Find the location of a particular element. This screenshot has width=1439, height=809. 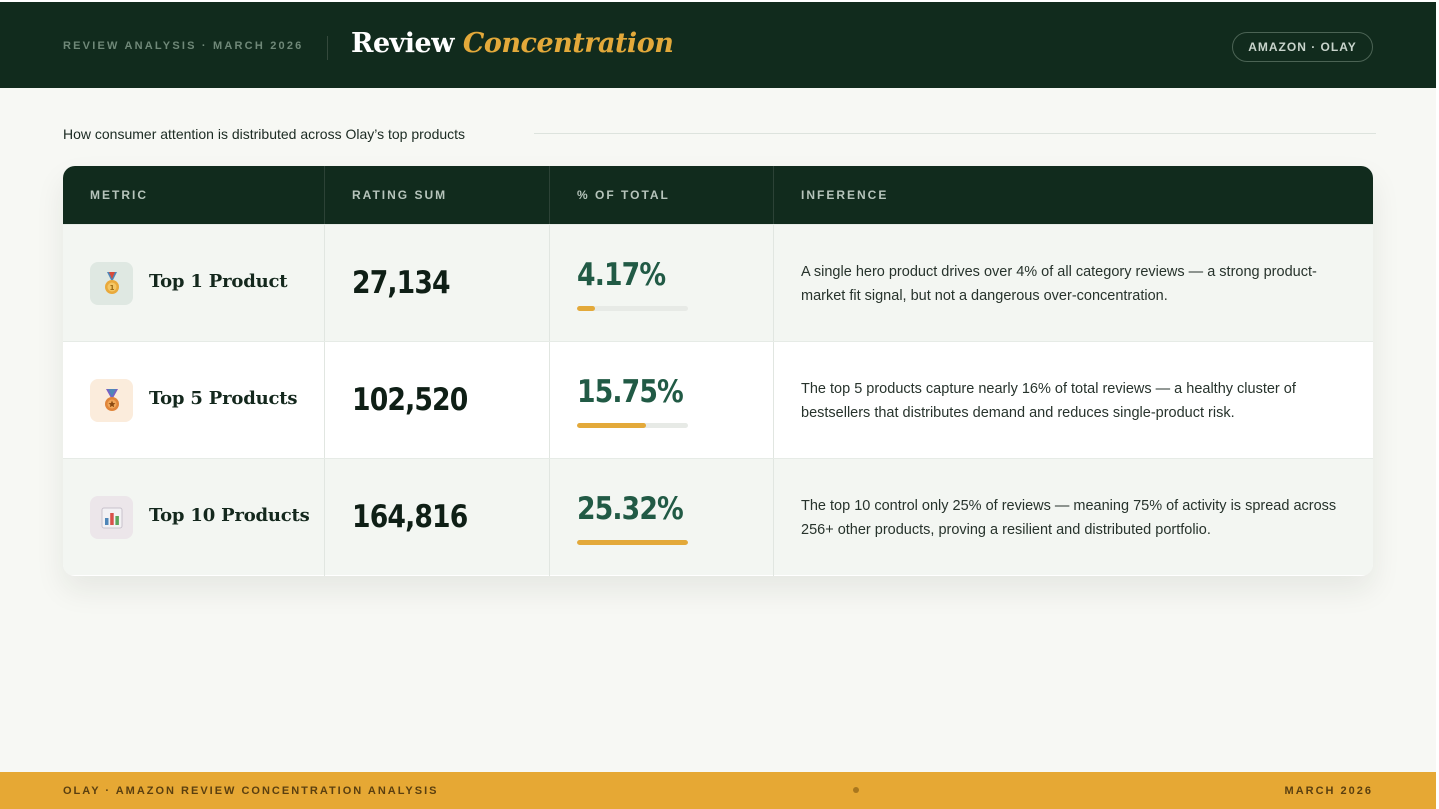

rating-sum-value: 102,520 is located at coordinates (410, 400).